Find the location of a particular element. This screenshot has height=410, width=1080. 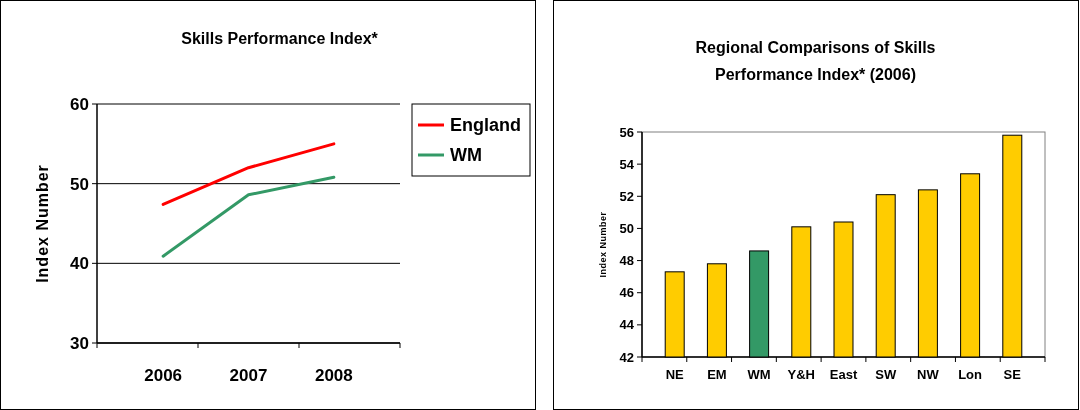

x-tick-label: East is located at coordinates (843, 374).